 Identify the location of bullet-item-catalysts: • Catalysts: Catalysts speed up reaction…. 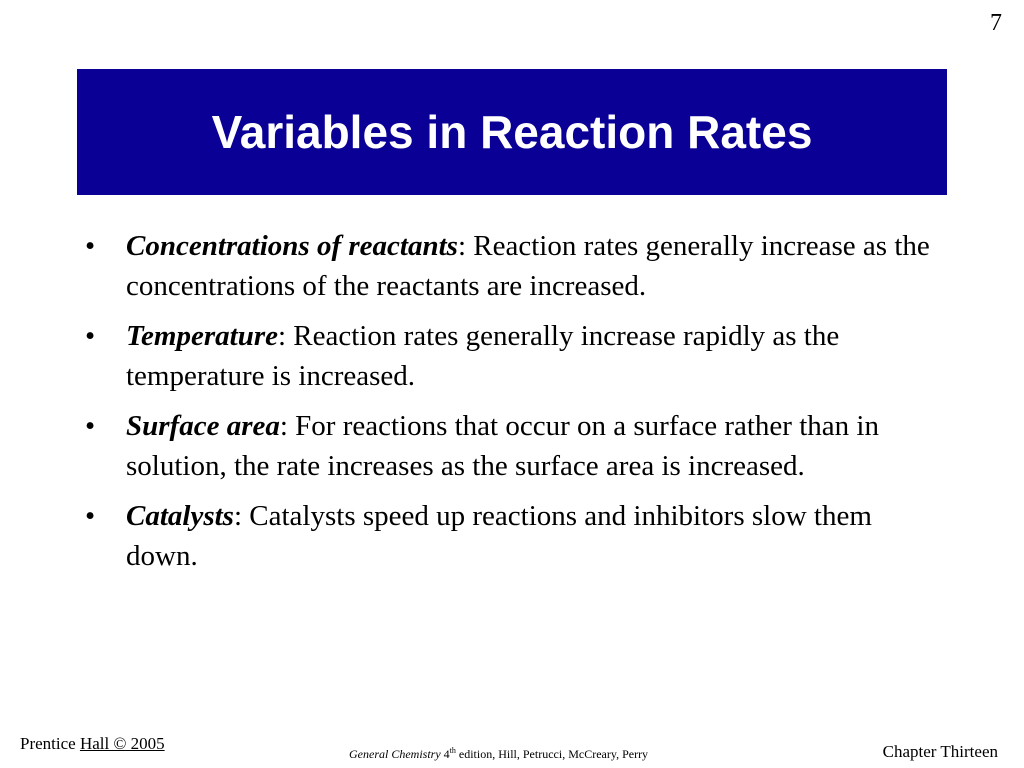
(515, 536).